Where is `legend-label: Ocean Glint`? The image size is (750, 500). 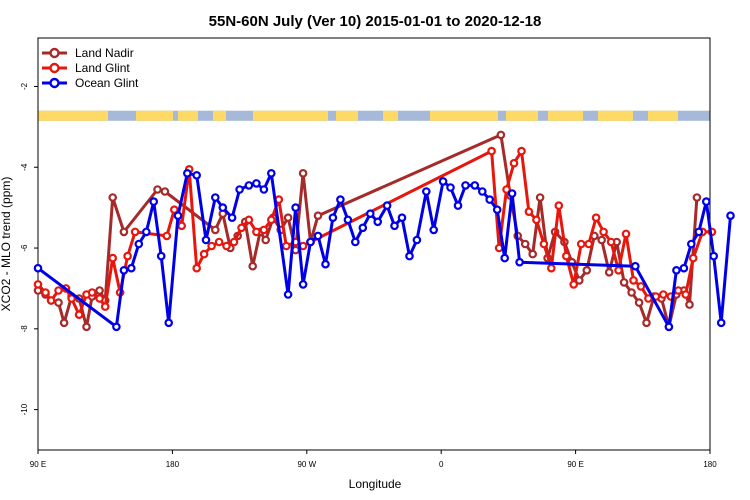
legend-label: Ocean Glint is located at coordinates (107, 83).